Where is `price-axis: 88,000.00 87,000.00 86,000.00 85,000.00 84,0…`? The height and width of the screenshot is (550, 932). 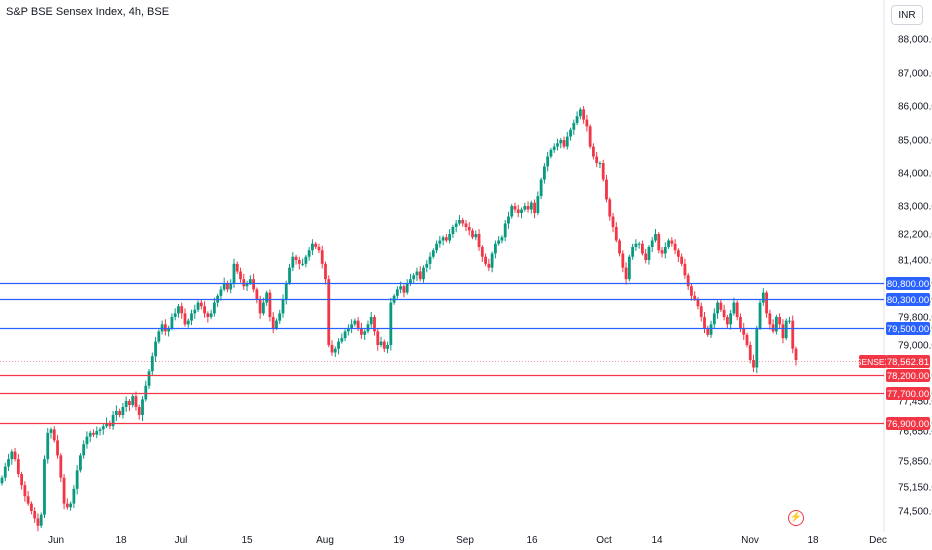 price-axis: 88,000.00 87,000.00 86,000.00 85,000.00 84,0… is located at coordinates (915, 276).